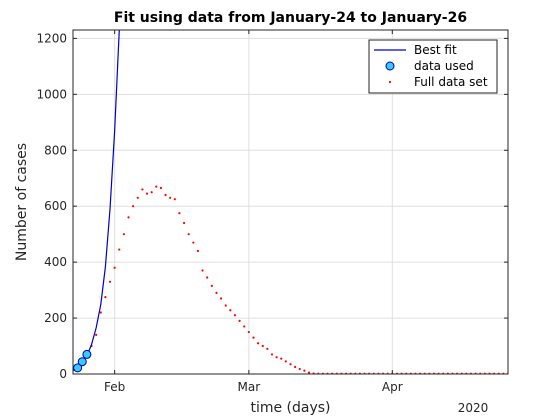 Image resolution: width=560 pixels, height=420 pixels. I want to click on y-tick-label: 600, so click(55, 206).